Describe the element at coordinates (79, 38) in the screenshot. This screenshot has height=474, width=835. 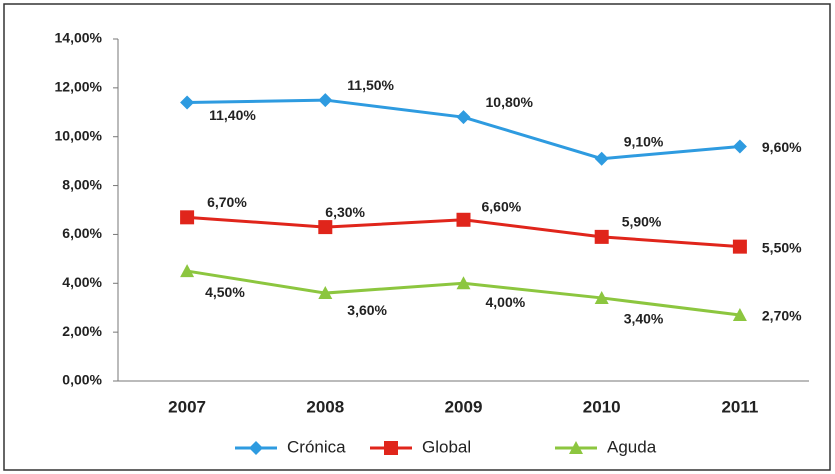
I see `y-tick-label: 14,00%` at that location.